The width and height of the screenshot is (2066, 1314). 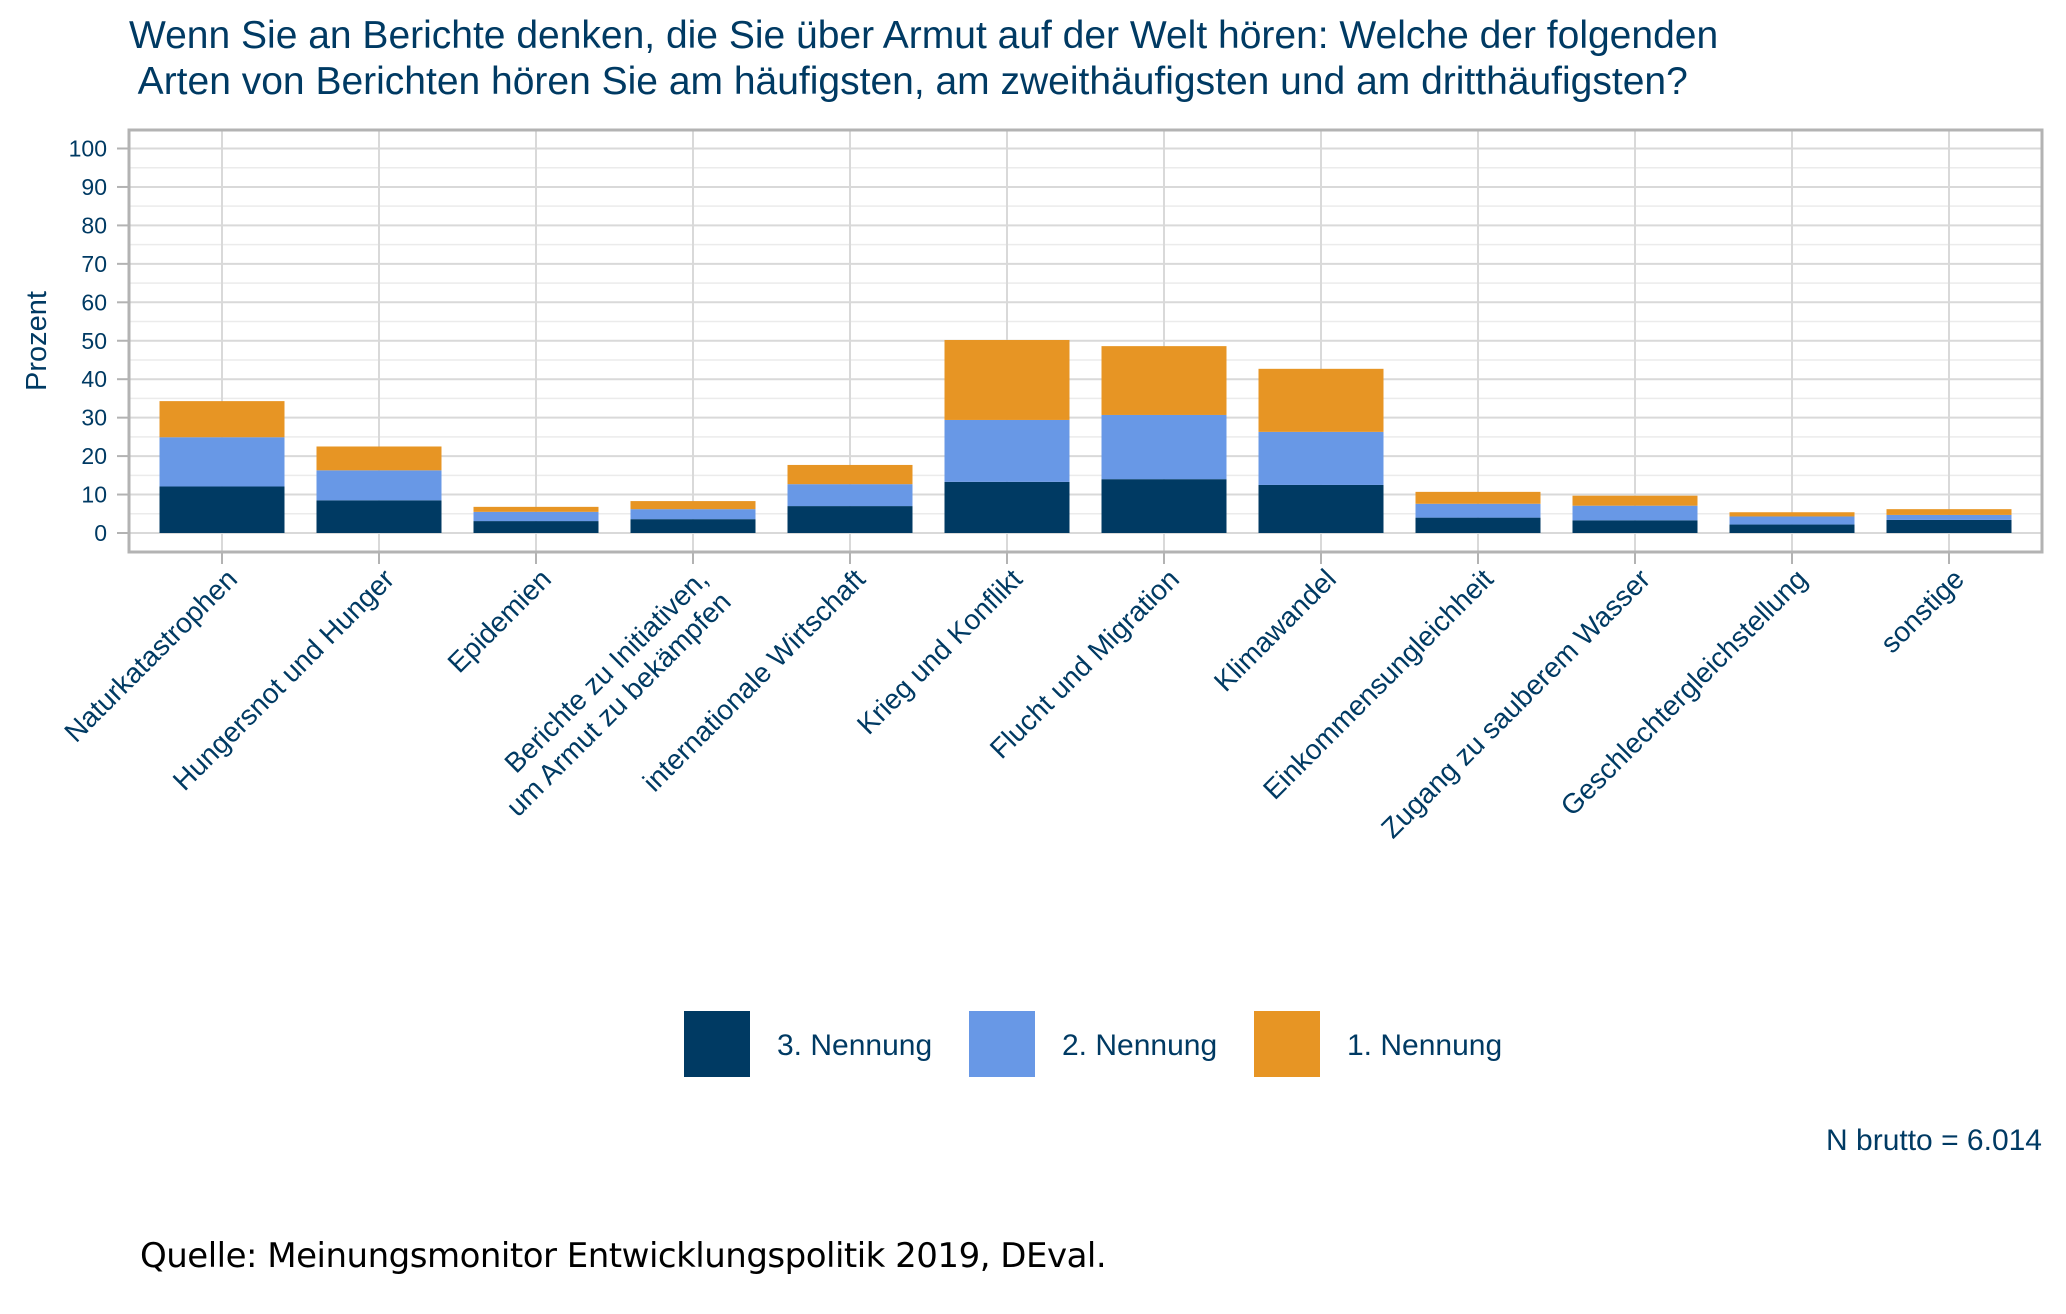 I want to click on x-tick-label-group: Zugang zu sauberem Wasser, so click(x=1515, y=703).